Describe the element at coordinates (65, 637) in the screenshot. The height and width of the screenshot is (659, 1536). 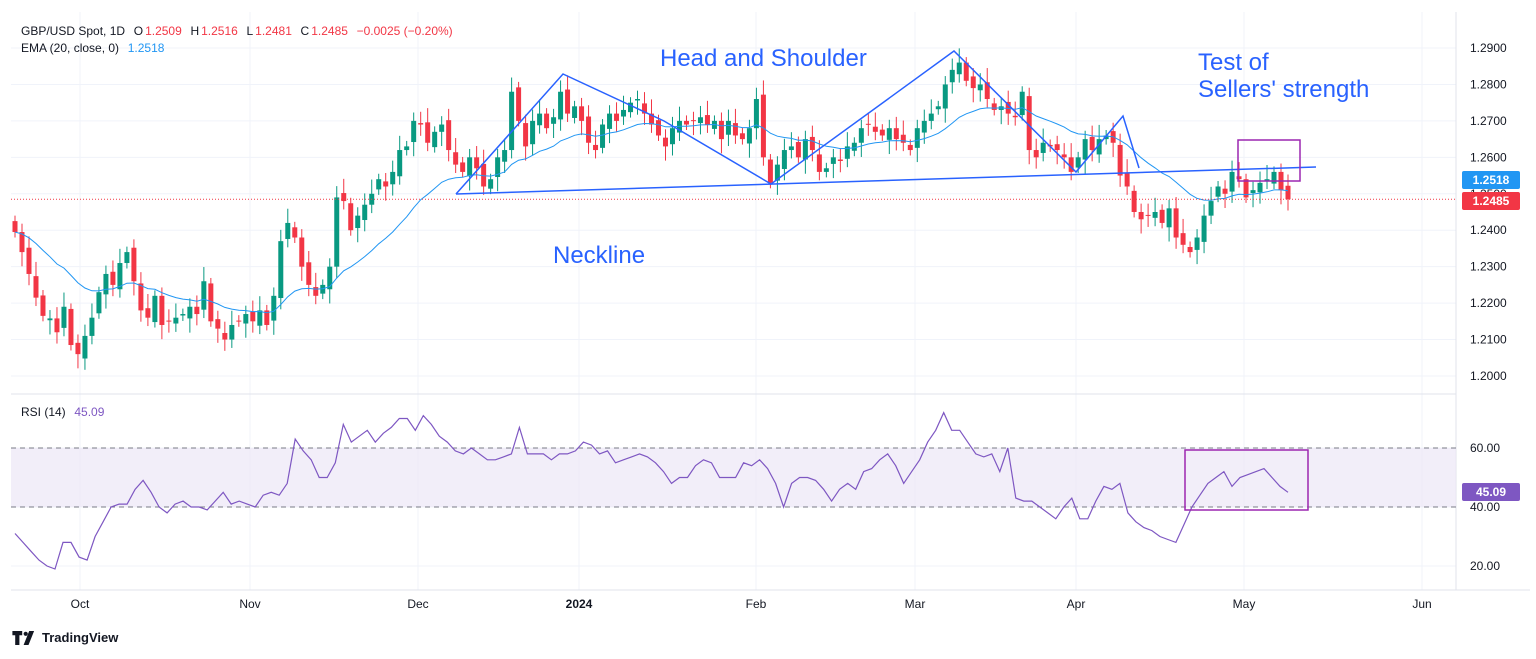
I see `tradingview-logo: TradingView` at that location.